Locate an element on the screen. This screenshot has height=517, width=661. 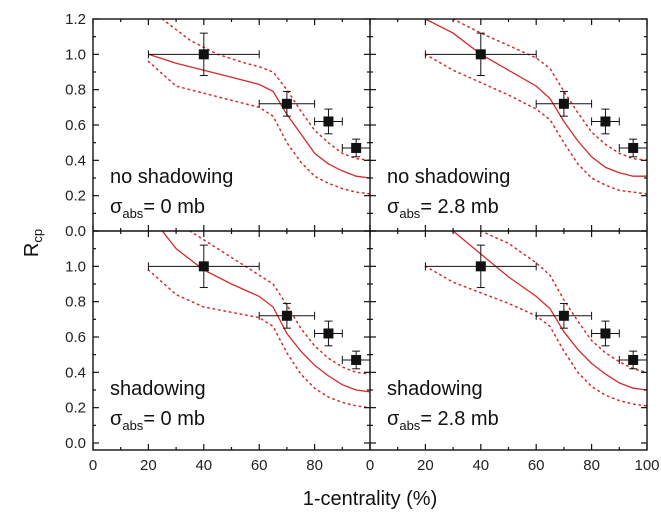
y-axis-title-sub: cp is located at coordinates (37, 236).